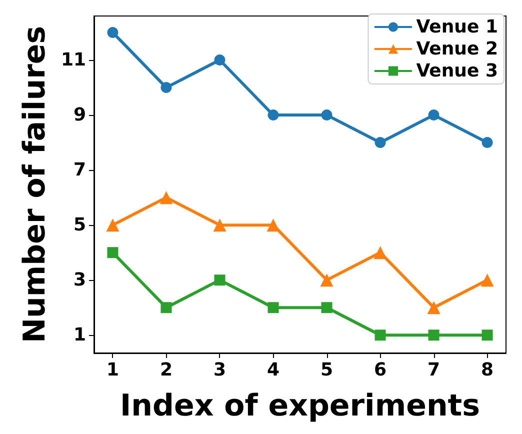 The height and width of the screenshot is (434, 522). Describe the element at coordinates (300, 406) in the screenshot. I see `x-axis-title: Index of experiments` at that location.